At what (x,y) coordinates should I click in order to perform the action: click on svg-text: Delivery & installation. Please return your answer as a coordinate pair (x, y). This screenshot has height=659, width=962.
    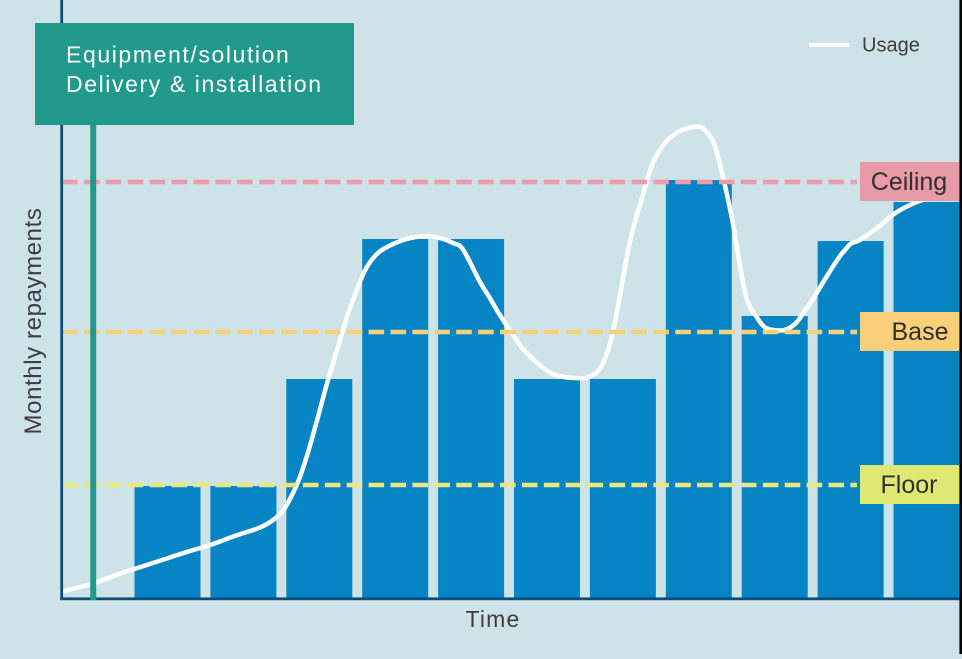
    Looking at the image, I should click on (194, 84).